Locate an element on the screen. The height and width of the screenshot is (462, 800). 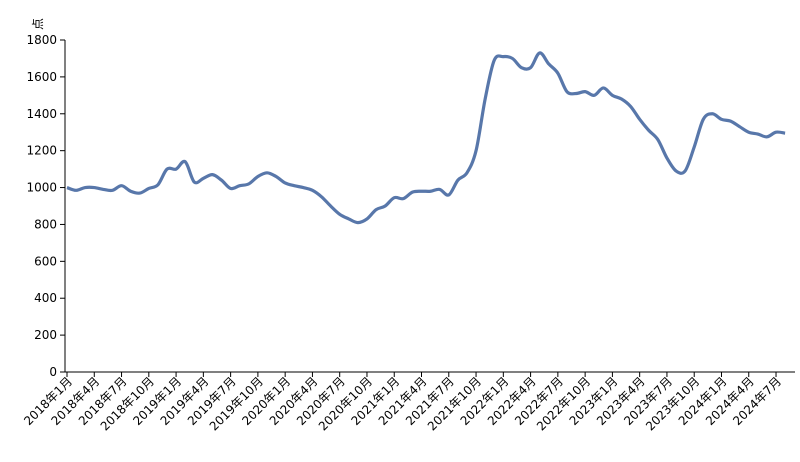
y-tick-label: 0 is located at coordinates (53, 372).